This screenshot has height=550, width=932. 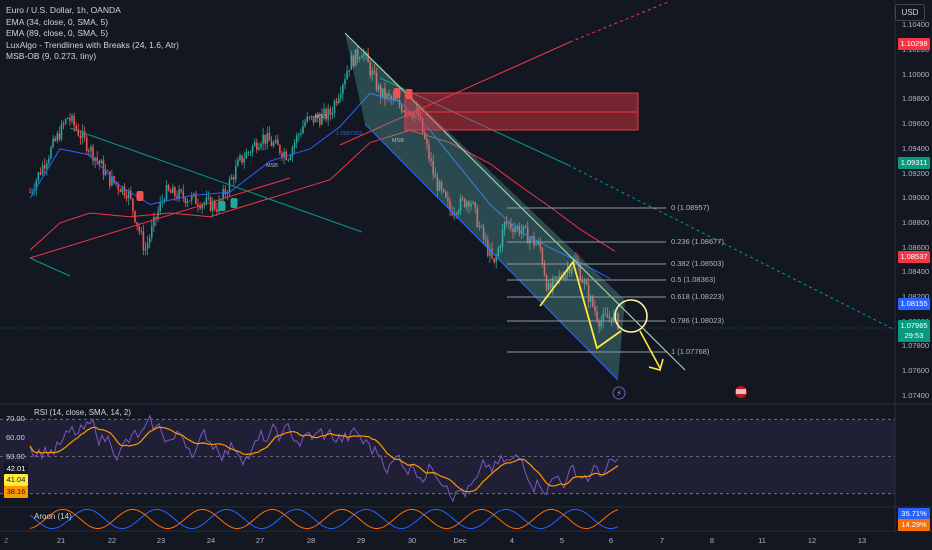 What do you see at coordinates (916, 395) in the screenshot?
I see `price-tick: 1.07400` at bounding box center [916, 395].